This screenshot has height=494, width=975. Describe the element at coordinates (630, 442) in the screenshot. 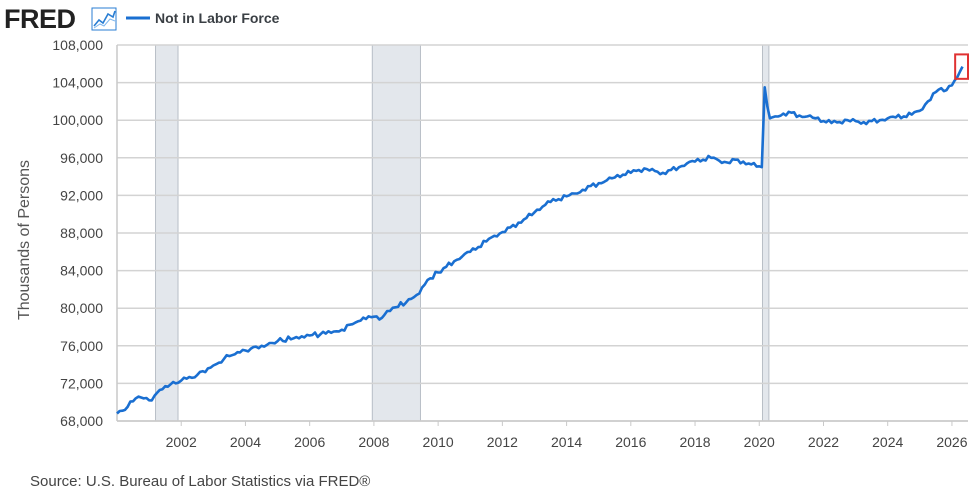

I see `x-tick-label: 2016` at that location.